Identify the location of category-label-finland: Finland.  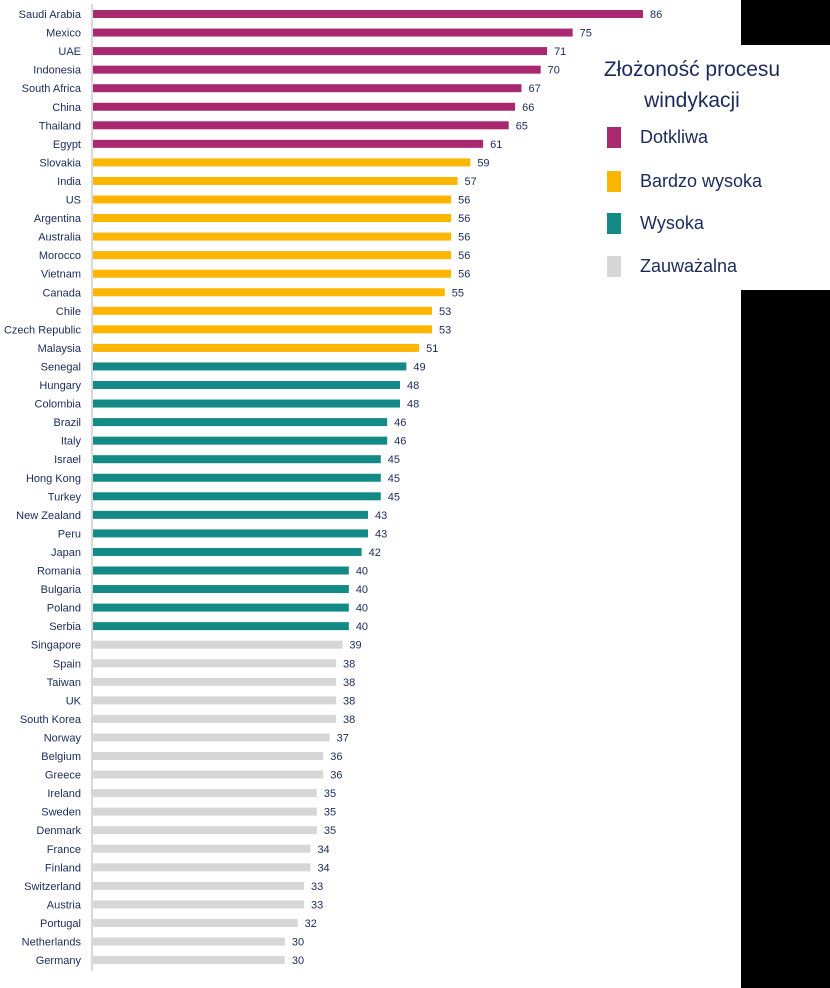
(63, 868).